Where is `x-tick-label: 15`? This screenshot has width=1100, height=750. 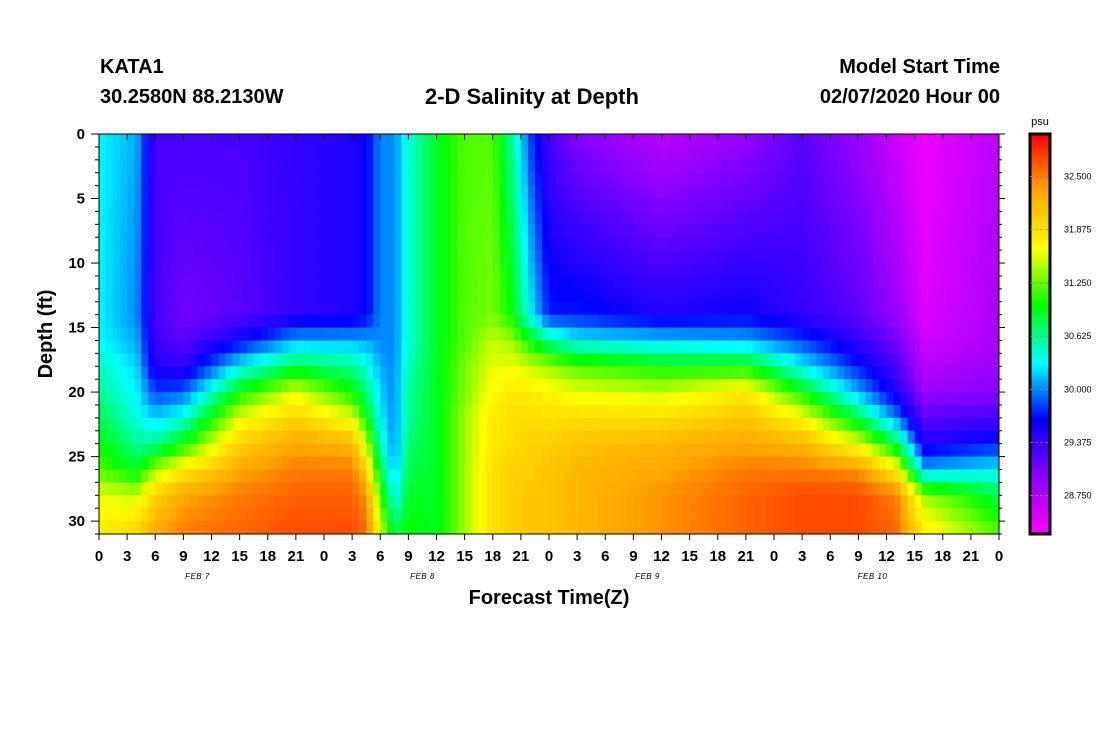 x-tick-label: 15 is located at coordinates (464, 556).